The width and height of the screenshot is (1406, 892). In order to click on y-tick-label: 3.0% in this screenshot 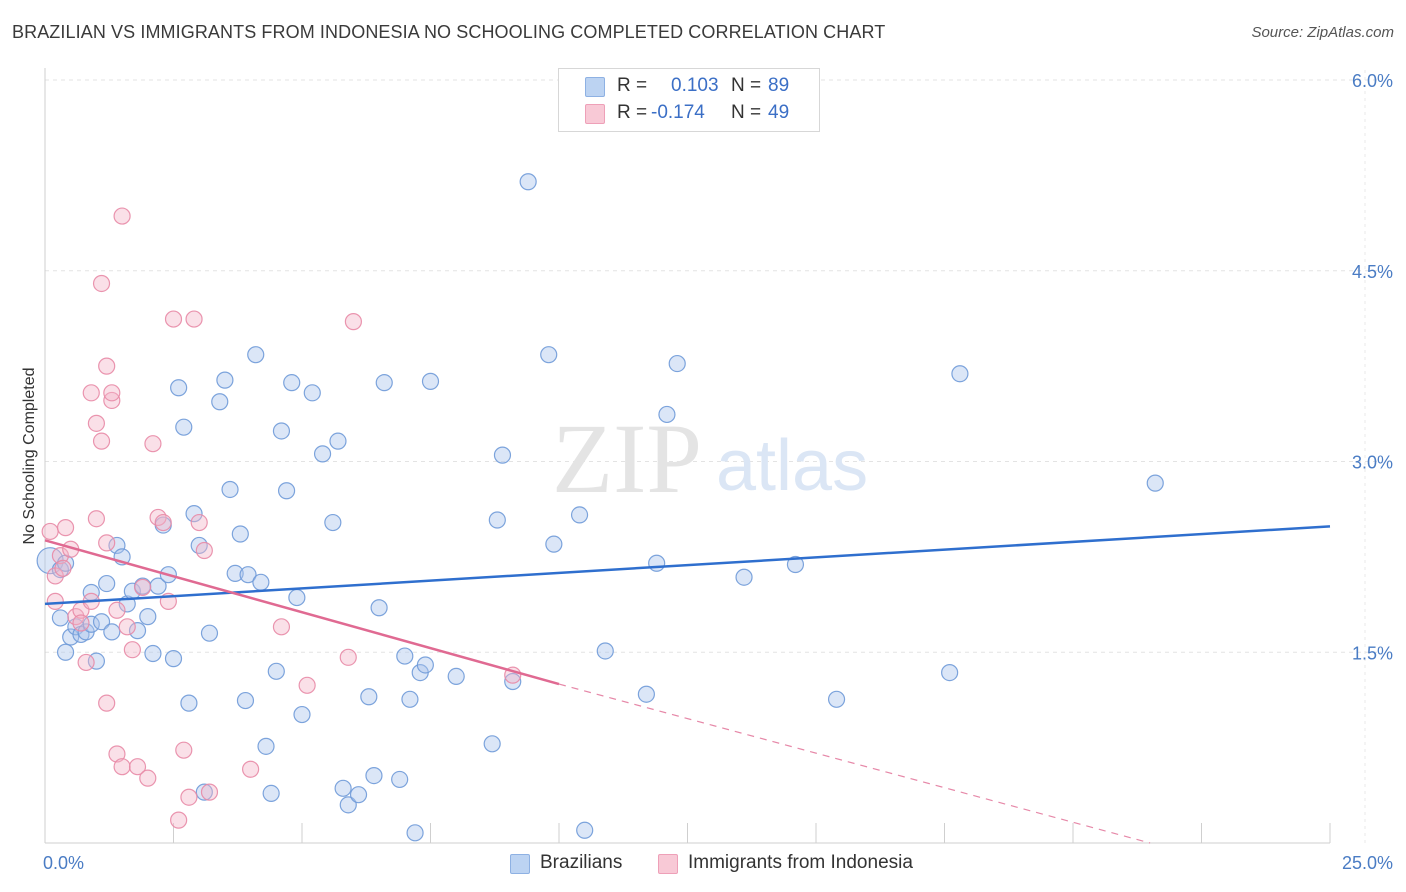, I will do `click(1372, 463)`.